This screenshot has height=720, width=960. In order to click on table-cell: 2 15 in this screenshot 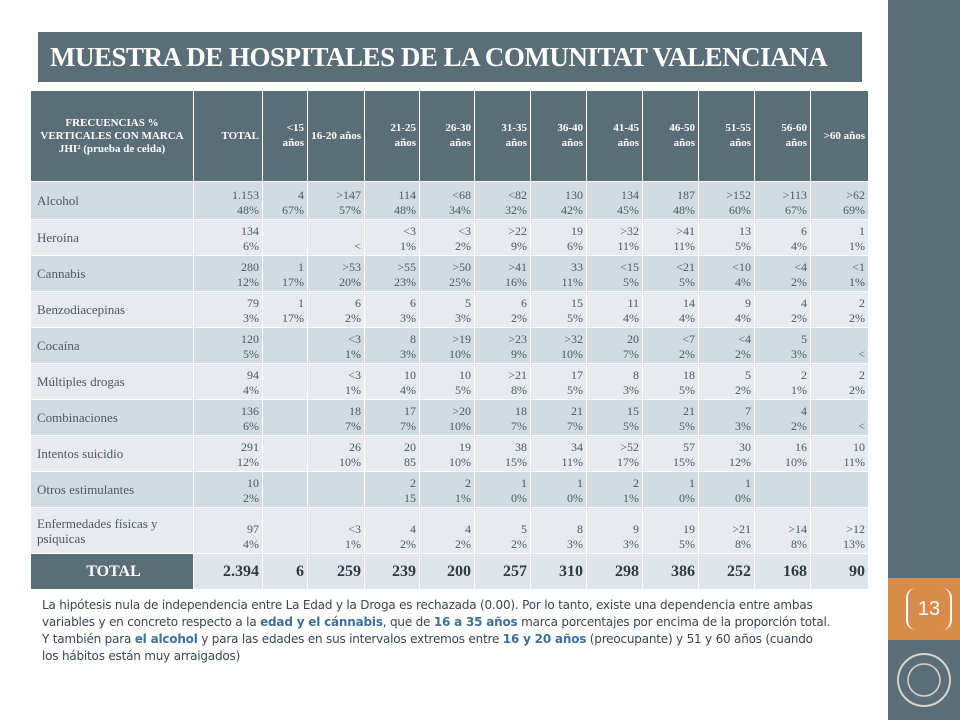, I will do `click(392, 489)`.